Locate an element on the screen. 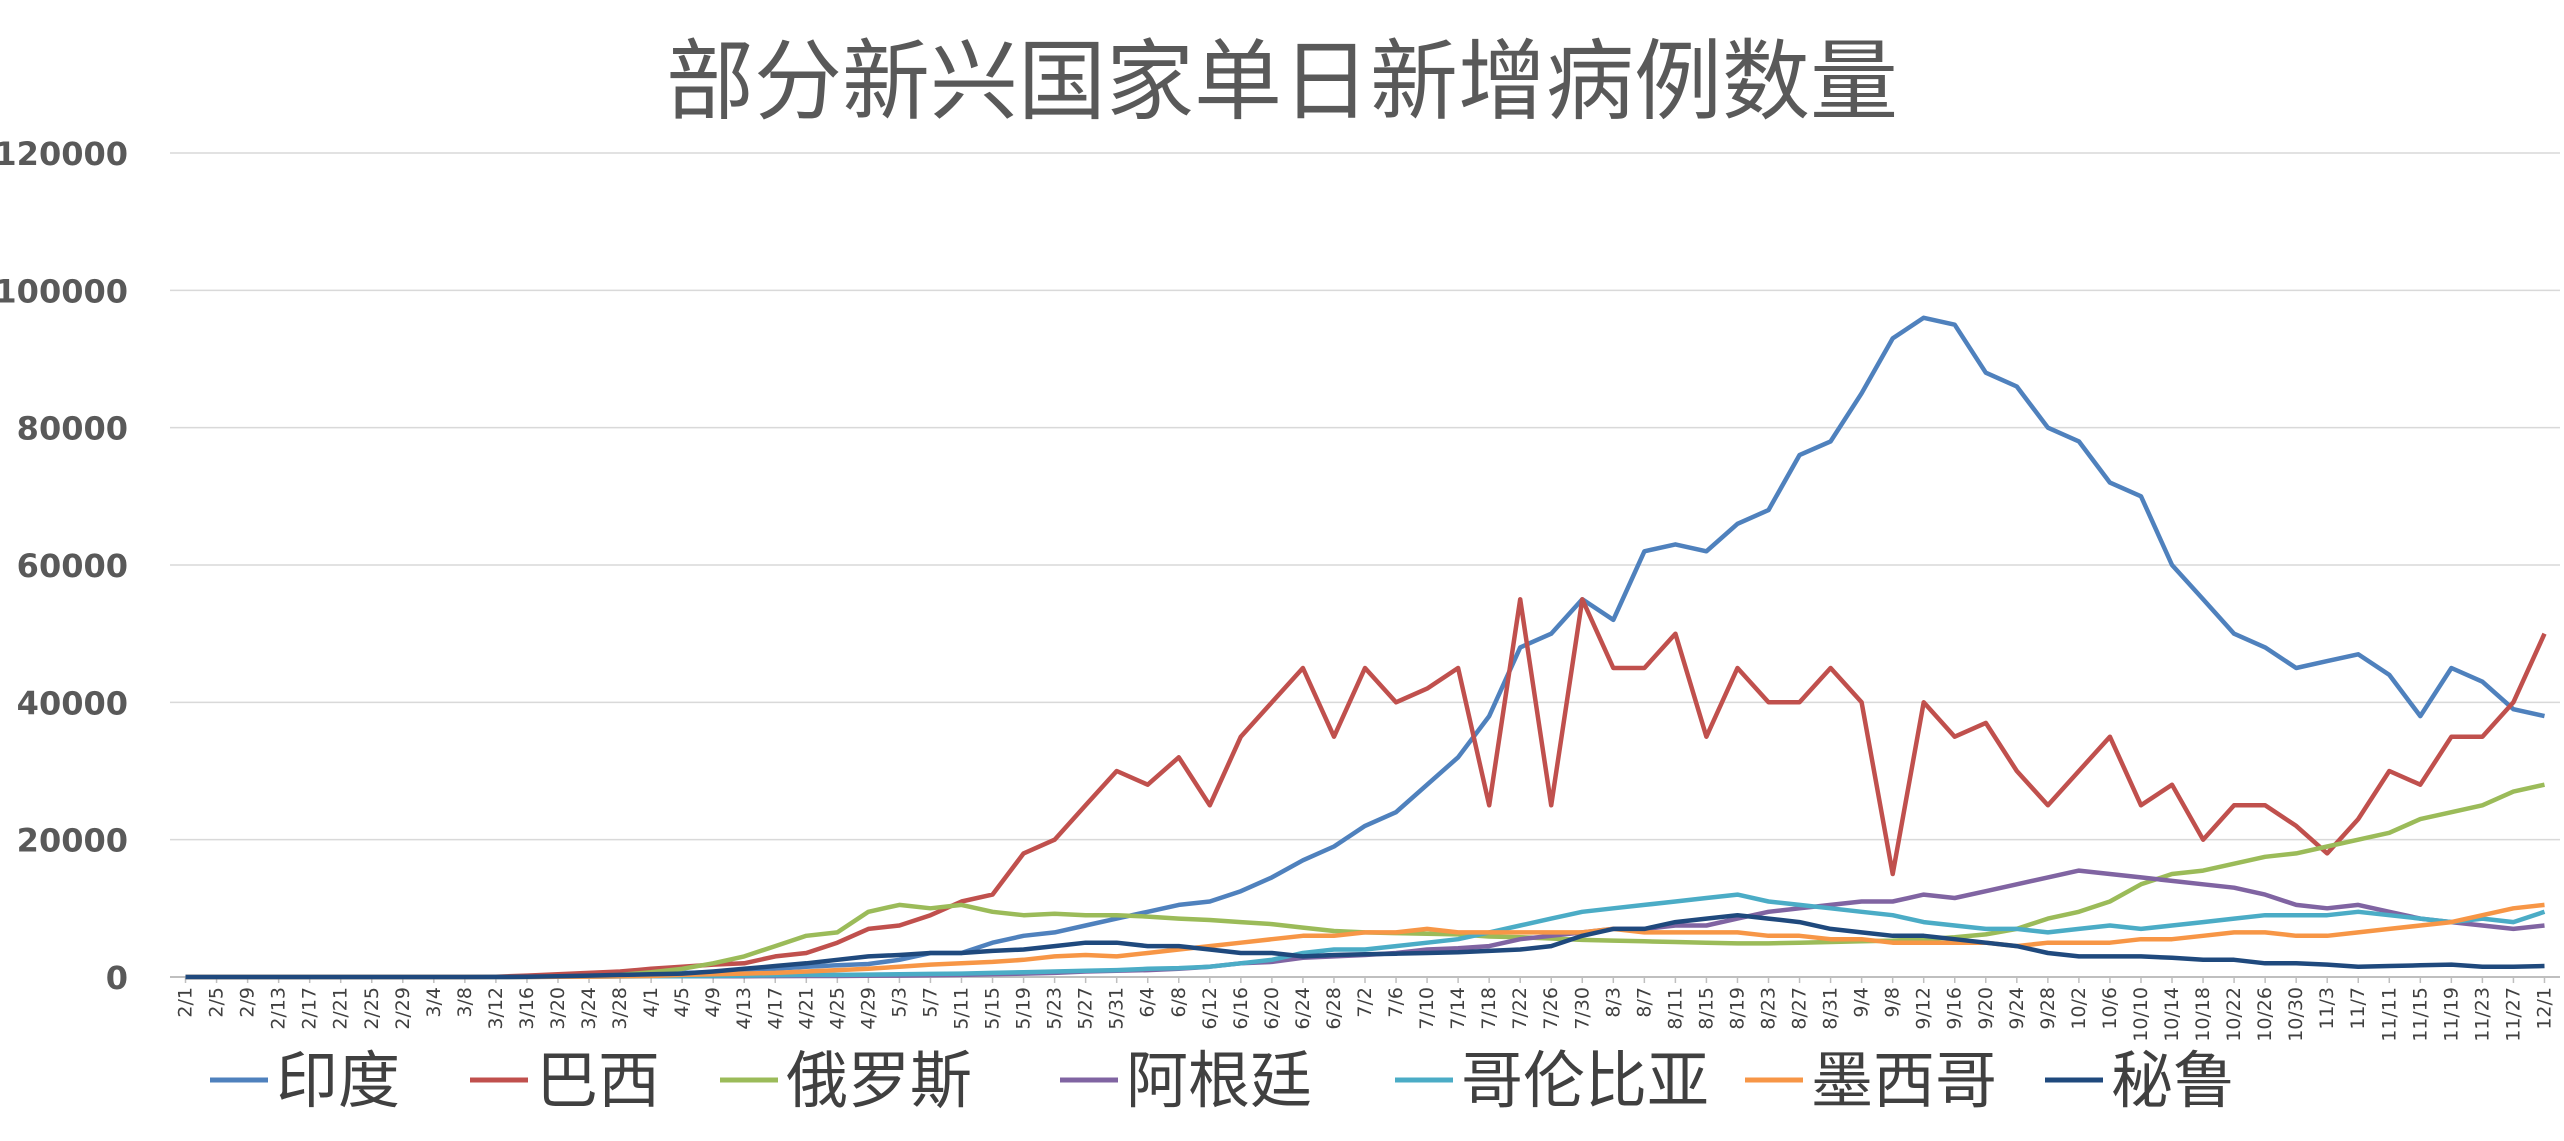  legend-label: 哥伦比亚 is located at coordinates (1585, 1080).